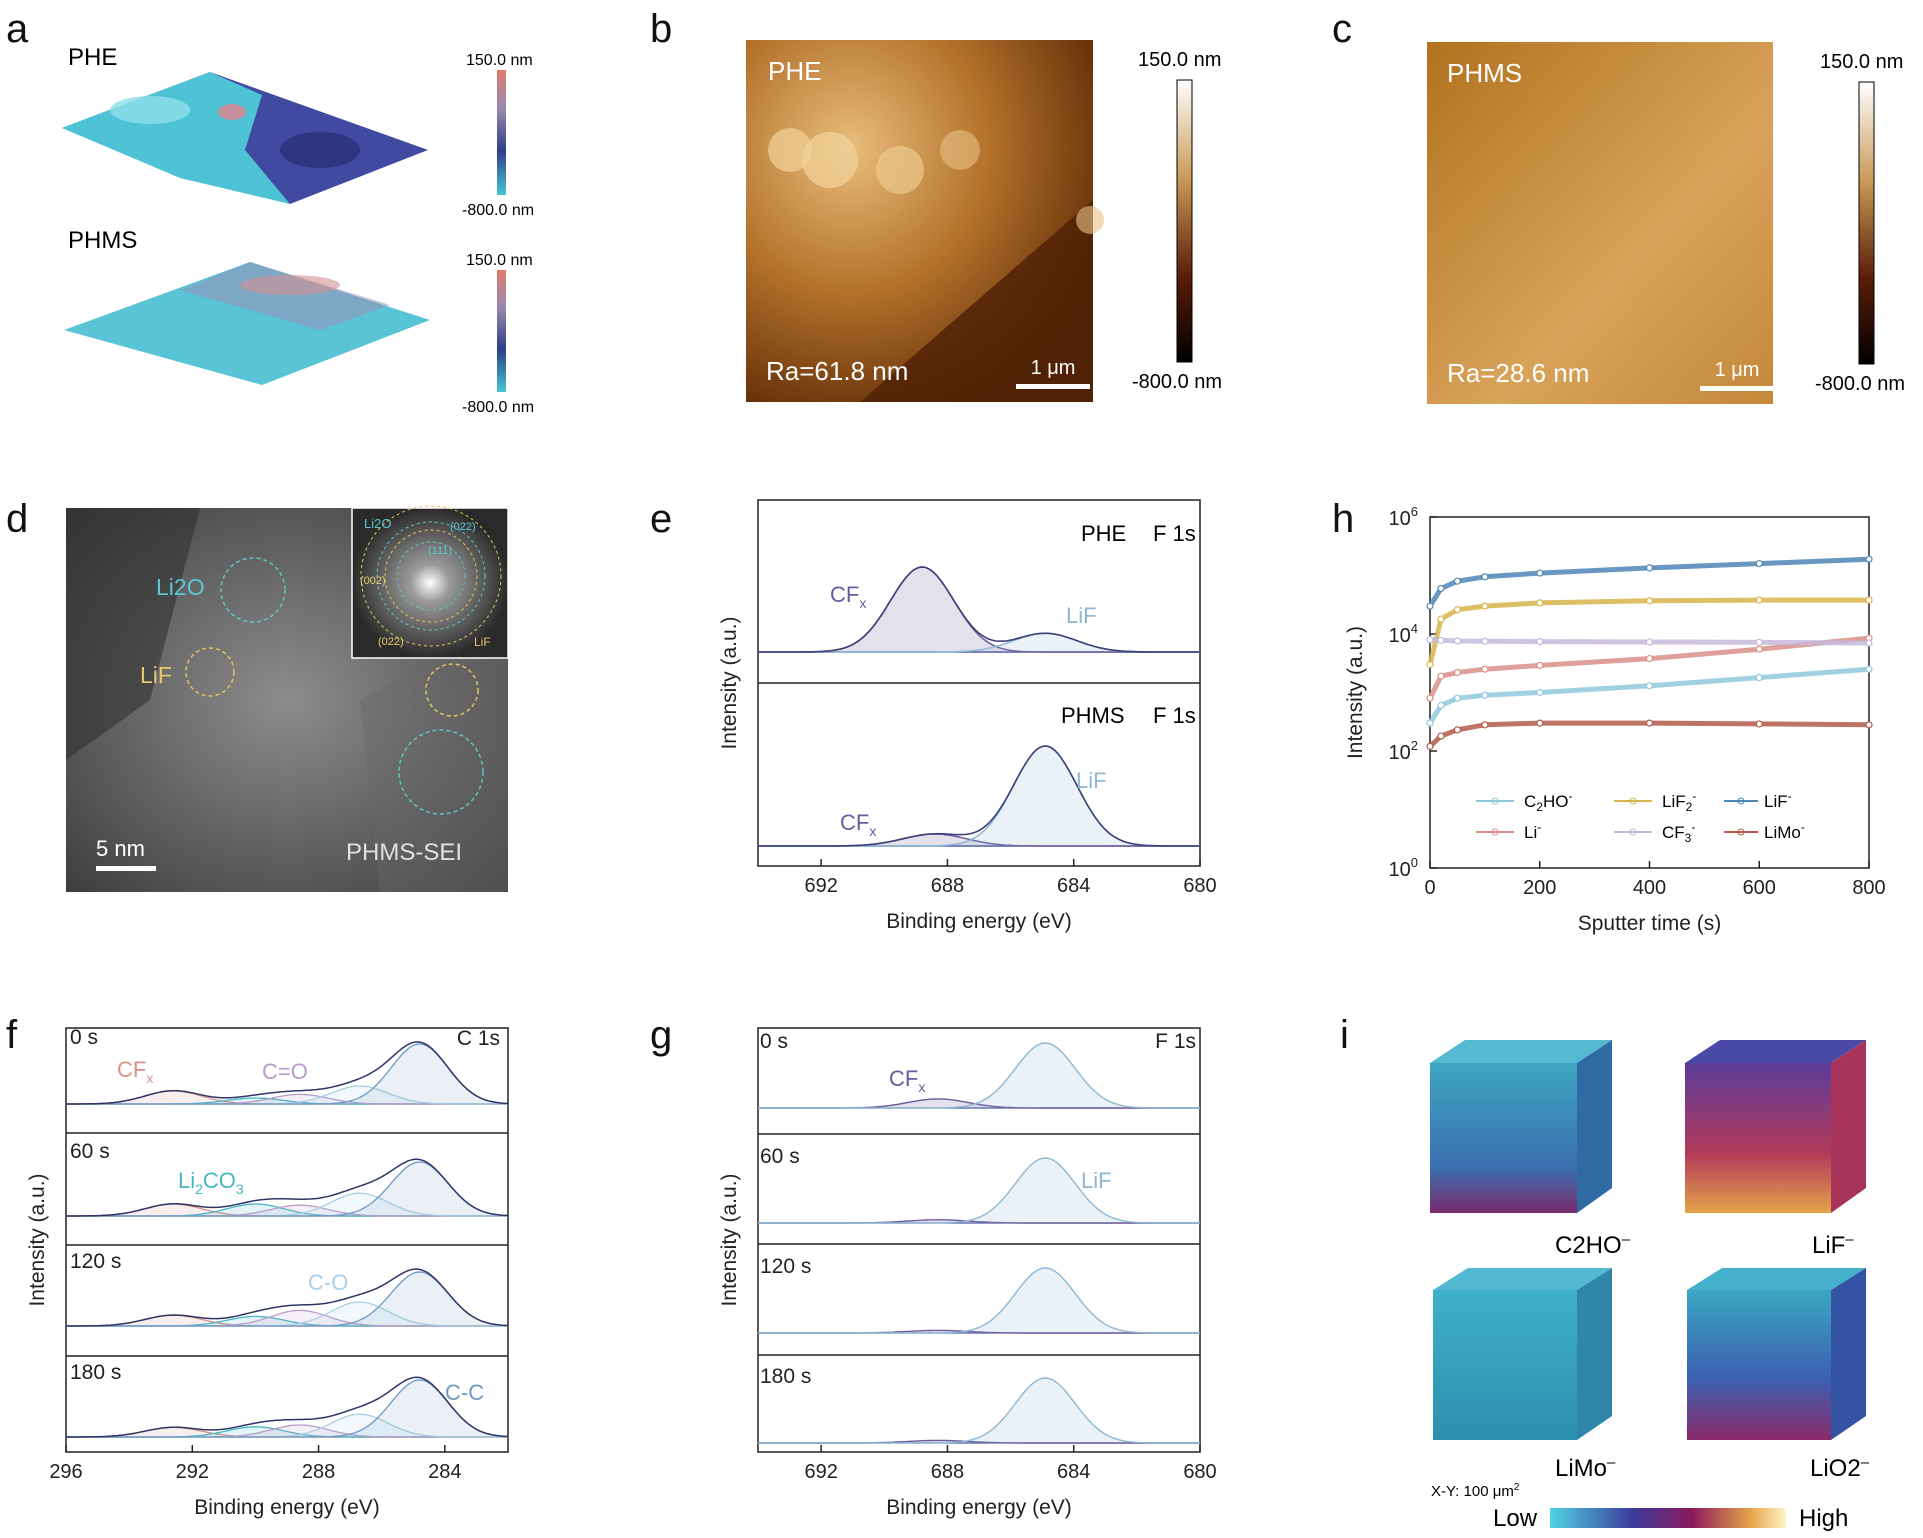 The image size is (1923, 1538). Describe the element at coordinates (780, 1156) in the screenshot. I see `g-time-1: 60 s` at that location.